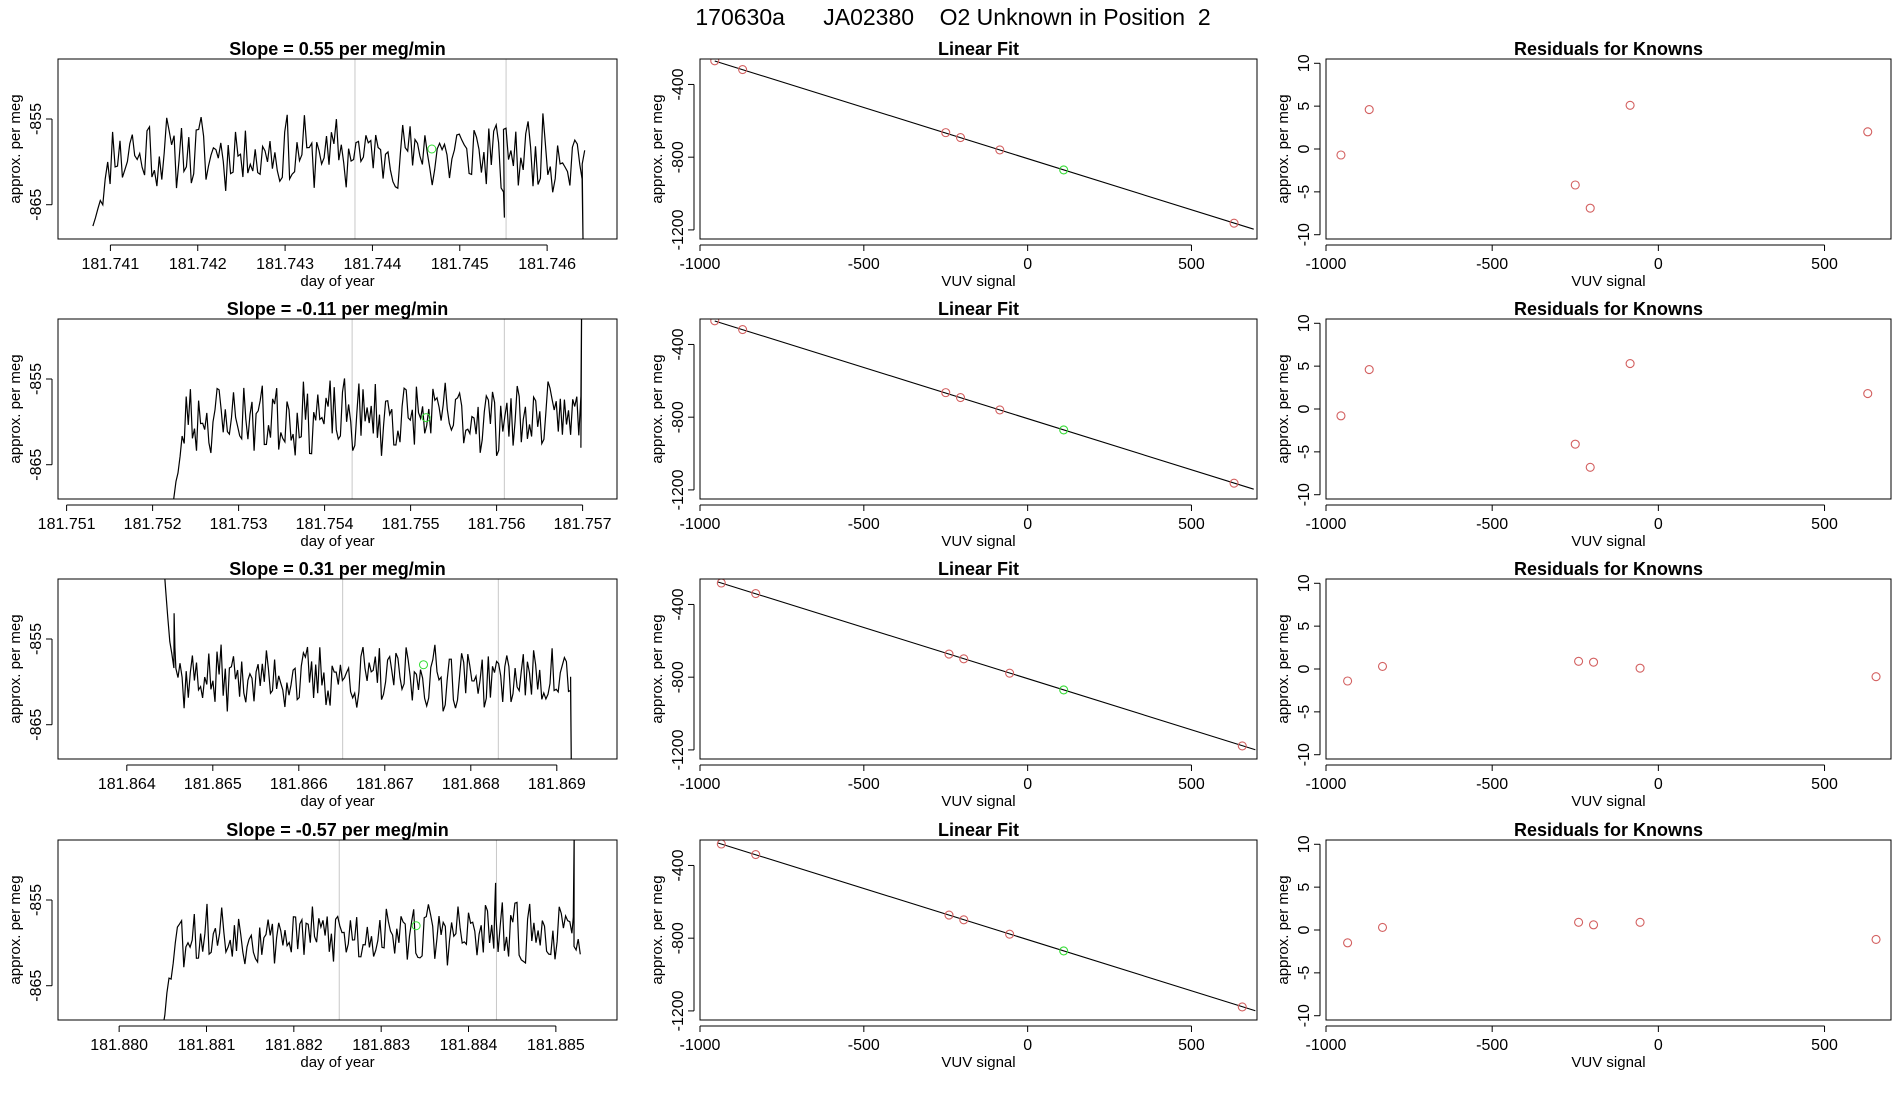 The image size is (1900, 1100). What do you see at coordinates (337, 49) in the screenshot?
I see `panel-title: Slope = 0.55 per meg/min` at bounding box center [337, 49].